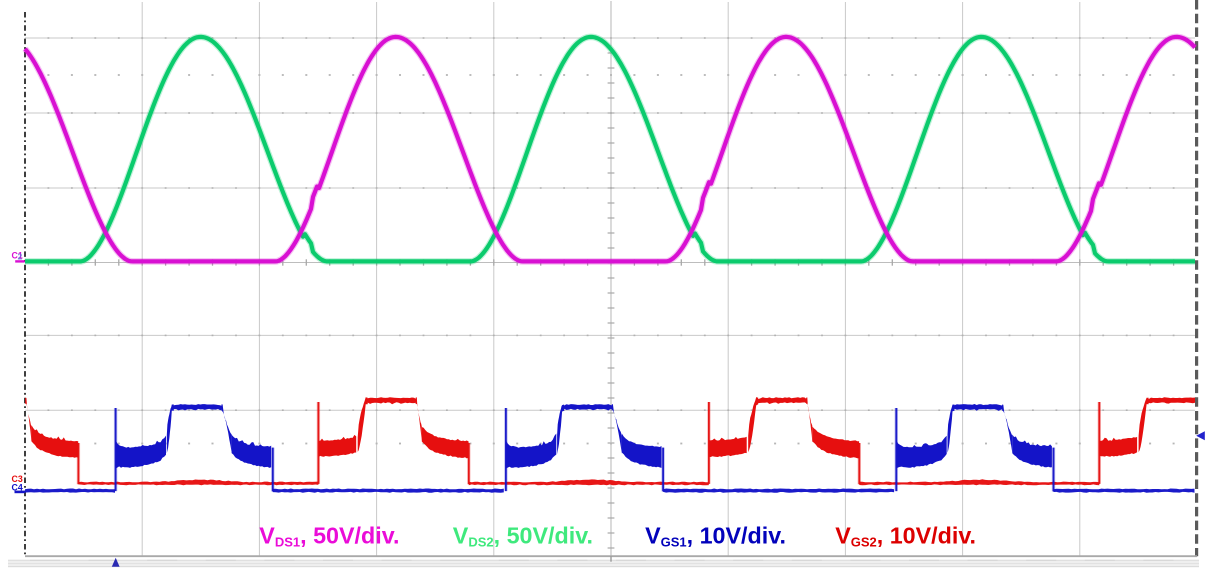 The width and height of the screenshot is (1206, 575). I want to click on svg-text: VGS1, 10V/div., so click(715, 536).